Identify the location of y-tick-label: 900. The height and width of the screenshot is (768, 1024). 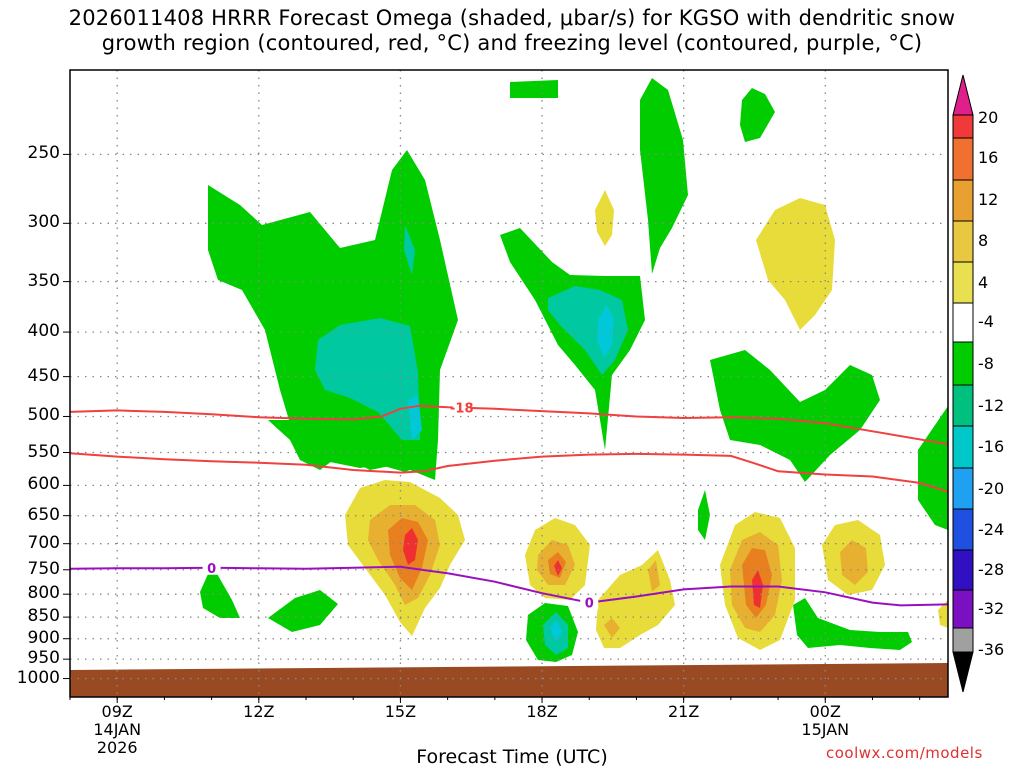
(43, 637).